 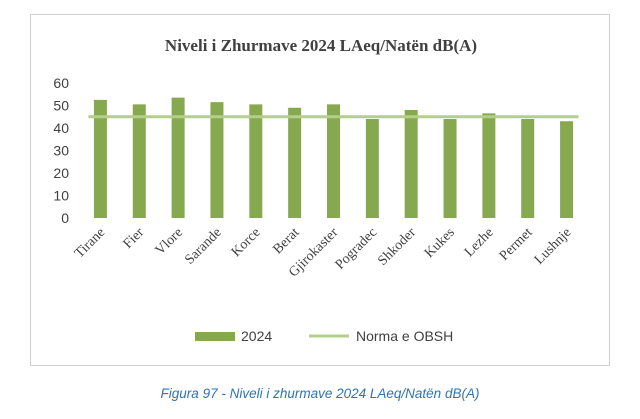 What do you see at coordinates (90, 243) in the screenshot?
I see `x-tick-label: Tirane` at bounding box center [90, 243].